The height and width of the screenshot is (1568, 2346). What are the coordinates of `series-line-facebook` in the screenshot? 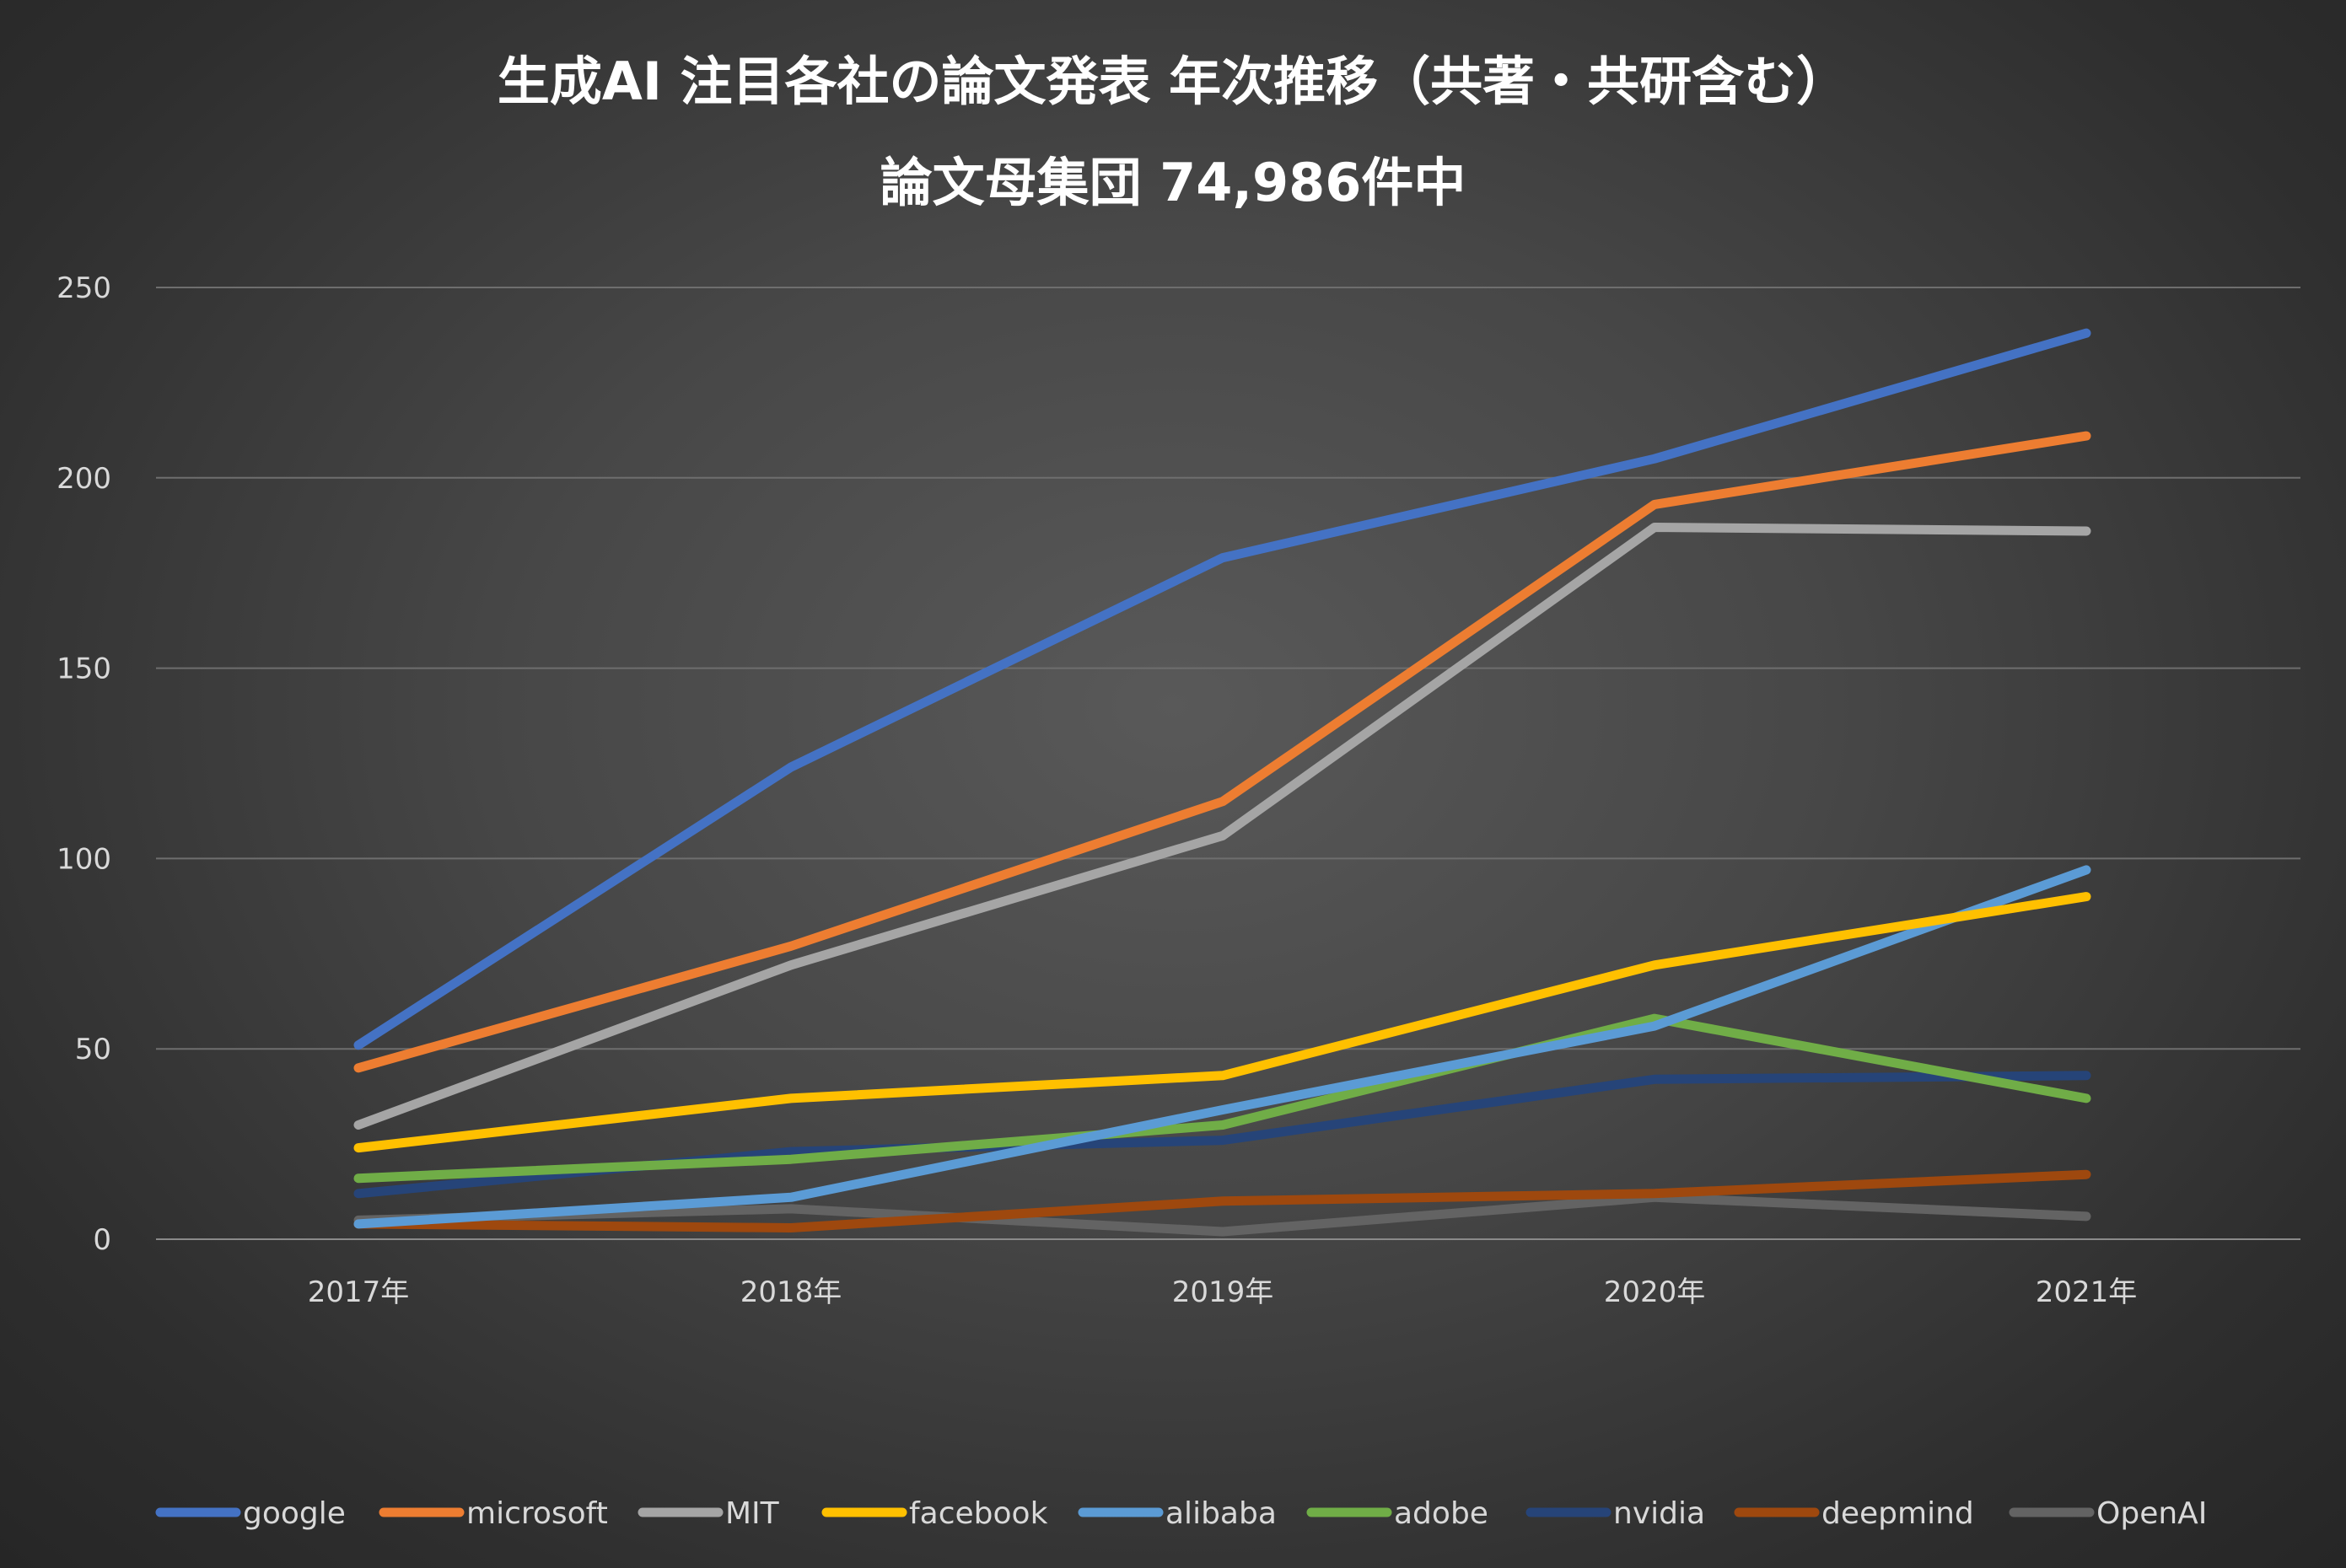 It's located at (1222, 1022).